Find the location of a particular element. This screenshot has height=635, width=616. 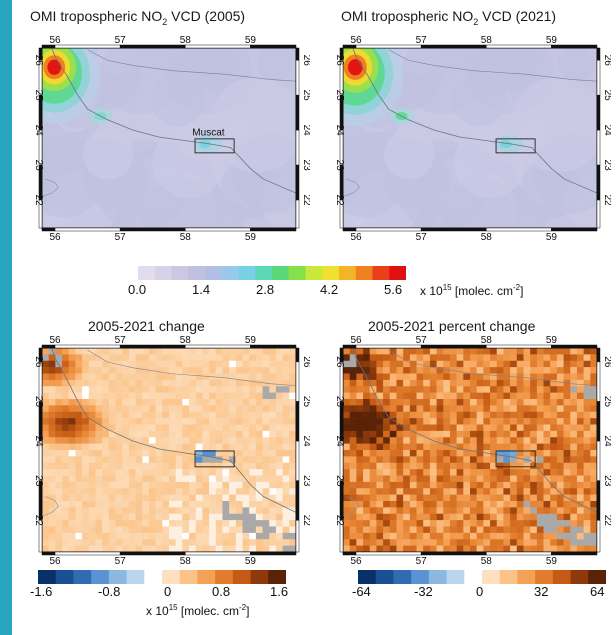

vcd-colorbar-label-2: 2.8 is located at coordinates (265, 289).